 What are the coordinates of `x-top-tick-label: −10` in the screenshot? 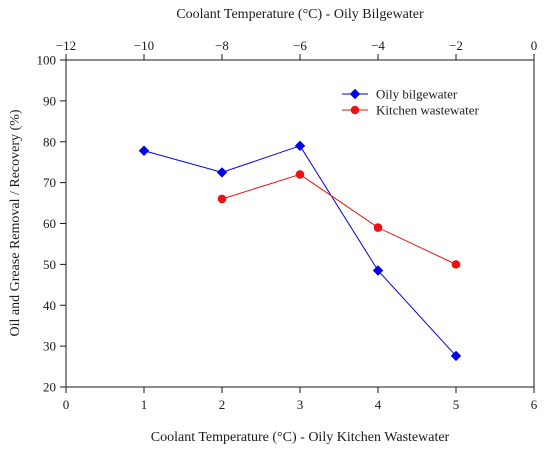 It's located at (144, 45).